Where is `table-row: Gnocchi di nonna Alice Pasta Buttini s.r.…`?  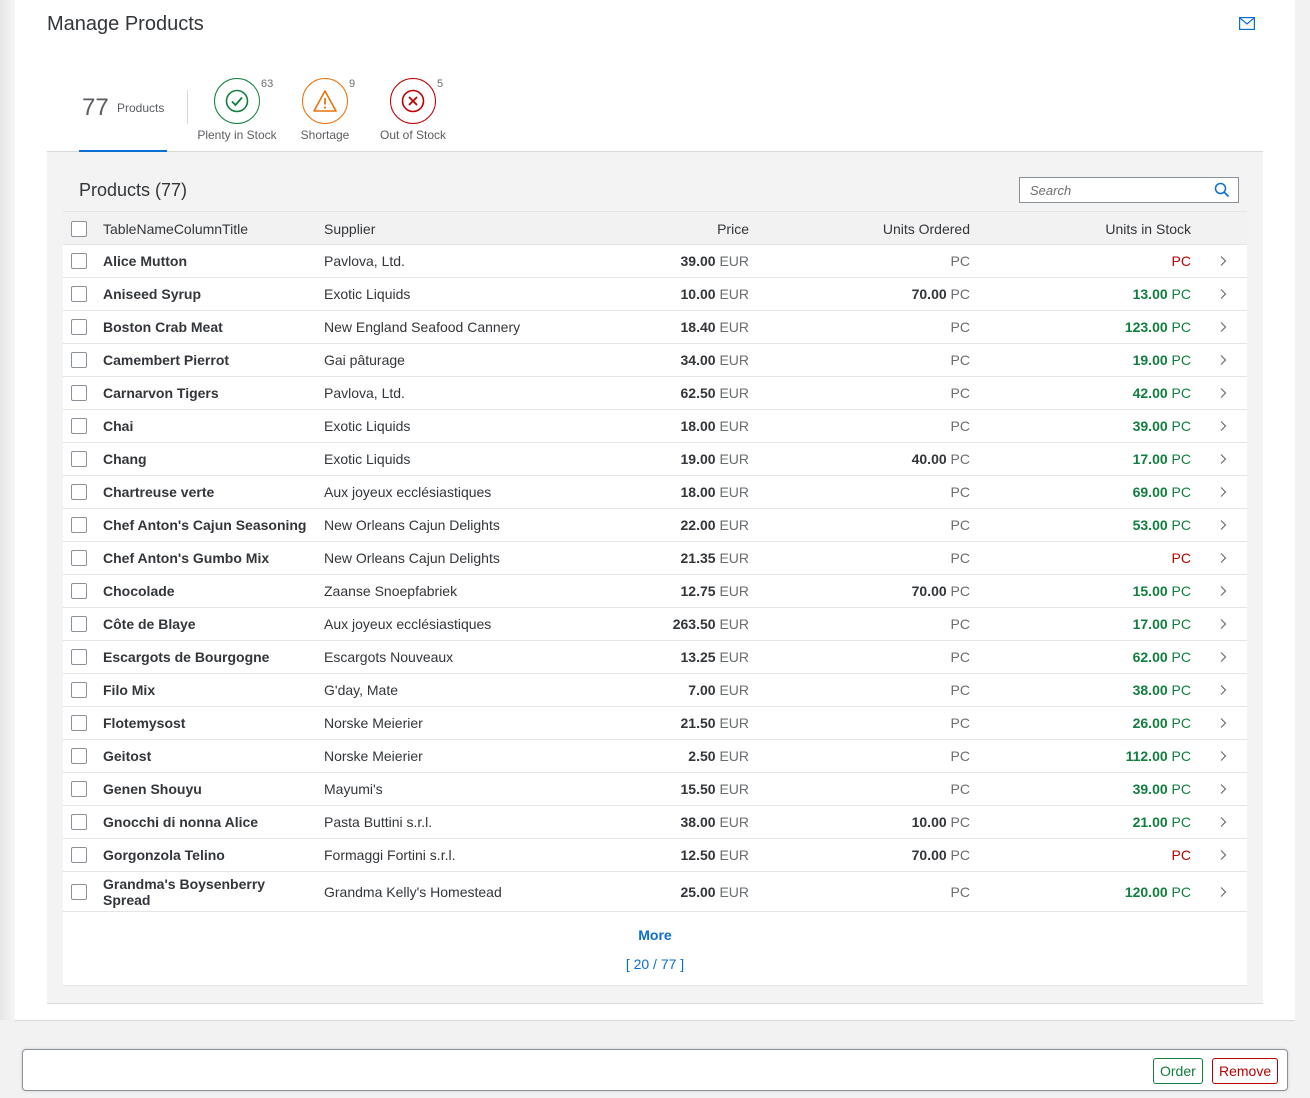
table-row: Gnocchi di nonna Alice Pasta Buttini s.r.… is located at coordinates (655, 822).